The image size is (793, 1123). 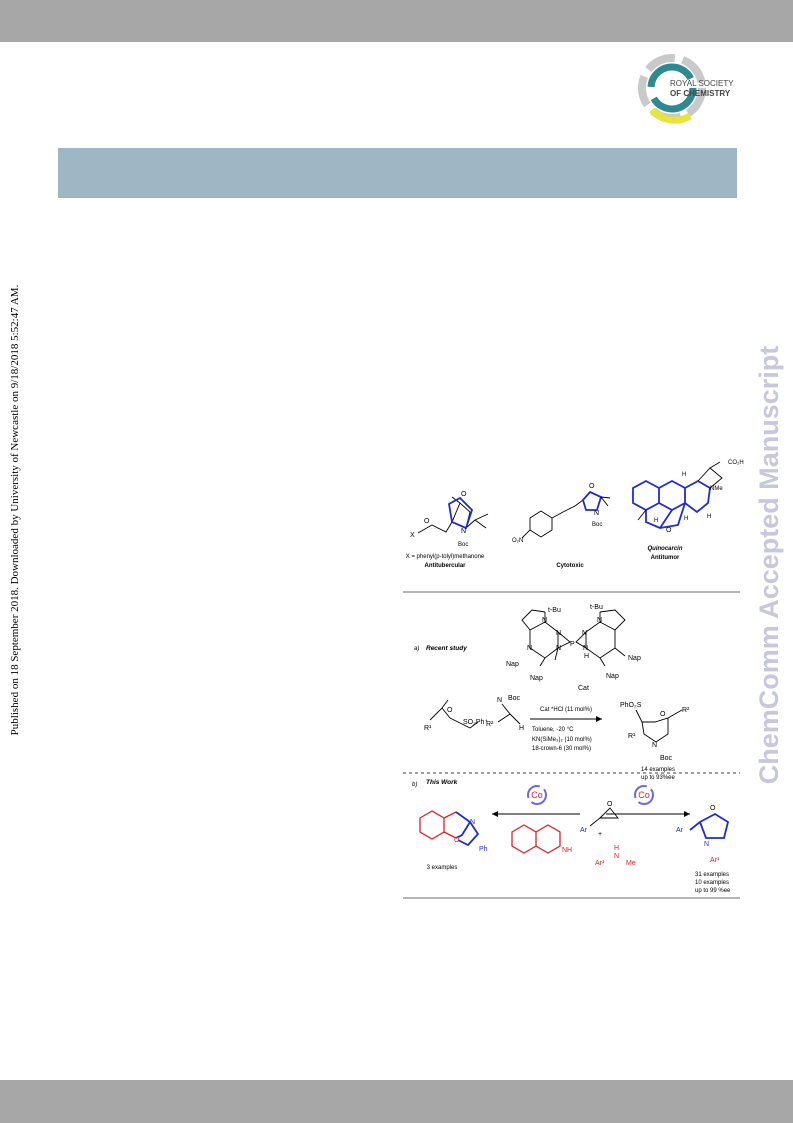 I want to click on label: Recent study, so click(x=446, y=648).